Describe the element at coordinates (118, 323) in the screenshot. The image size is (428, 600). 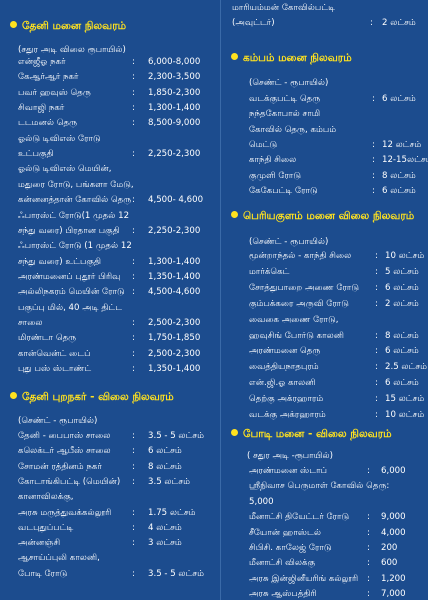
I see `price-row: சாலை: 2,500-2,300` at that location.